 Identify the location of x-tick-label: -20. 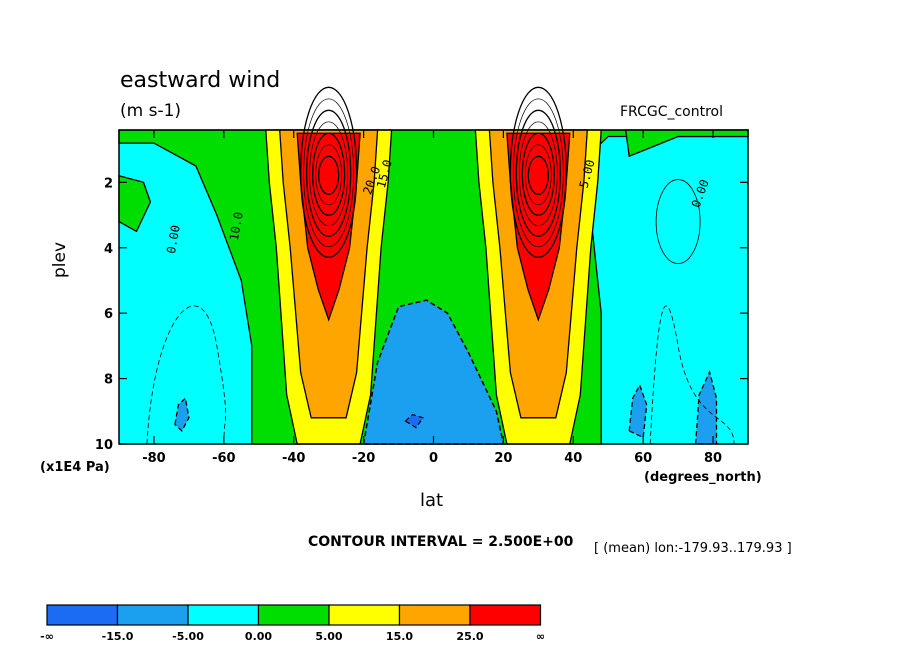
(364, 458).